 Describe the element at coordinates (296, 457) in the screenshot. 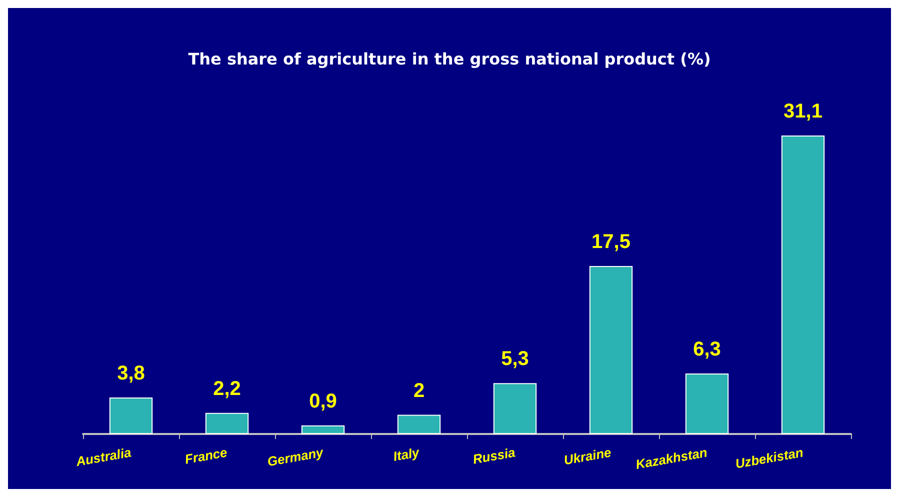

I see `x-tick-label: Germany` at that location.